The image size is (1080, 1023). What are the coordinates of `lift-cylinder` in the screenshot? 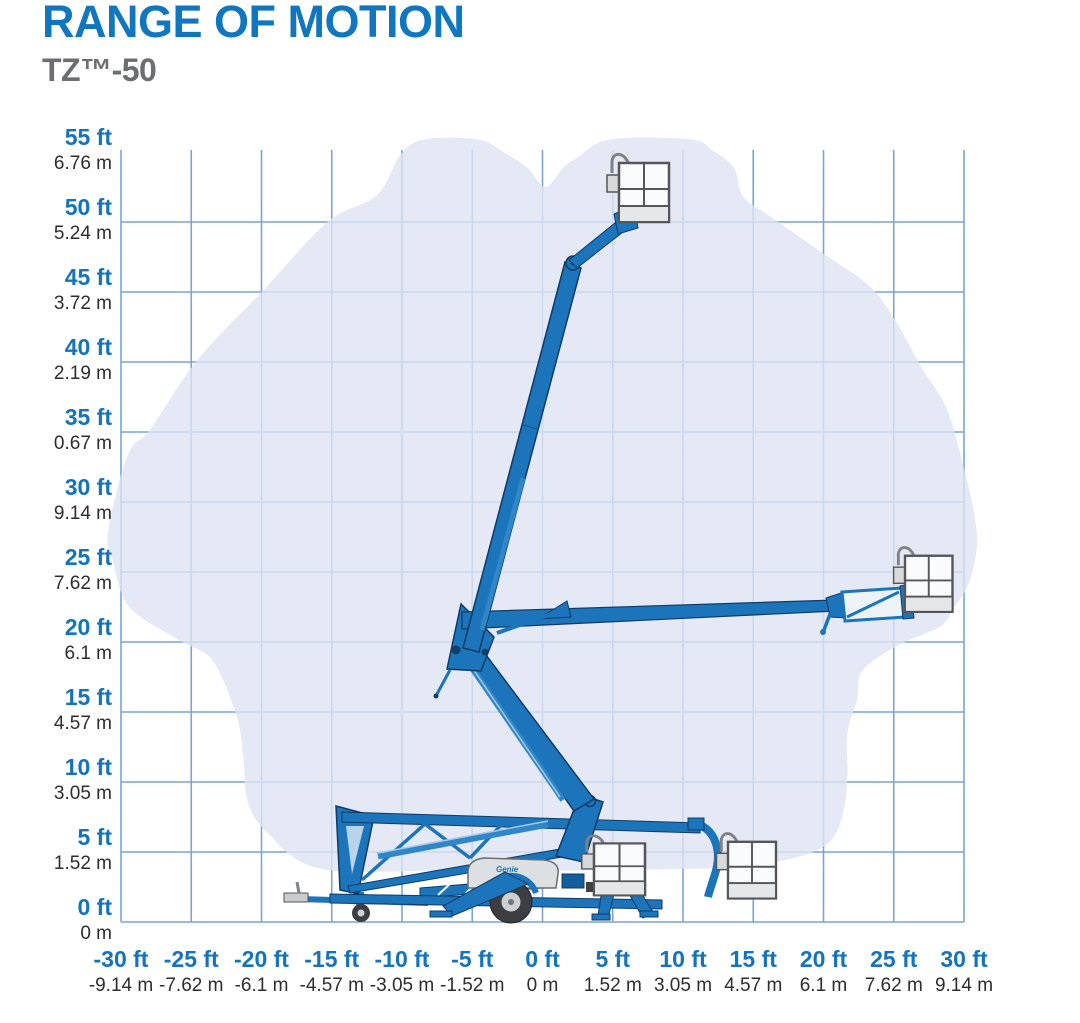 It's located at (463, 840).